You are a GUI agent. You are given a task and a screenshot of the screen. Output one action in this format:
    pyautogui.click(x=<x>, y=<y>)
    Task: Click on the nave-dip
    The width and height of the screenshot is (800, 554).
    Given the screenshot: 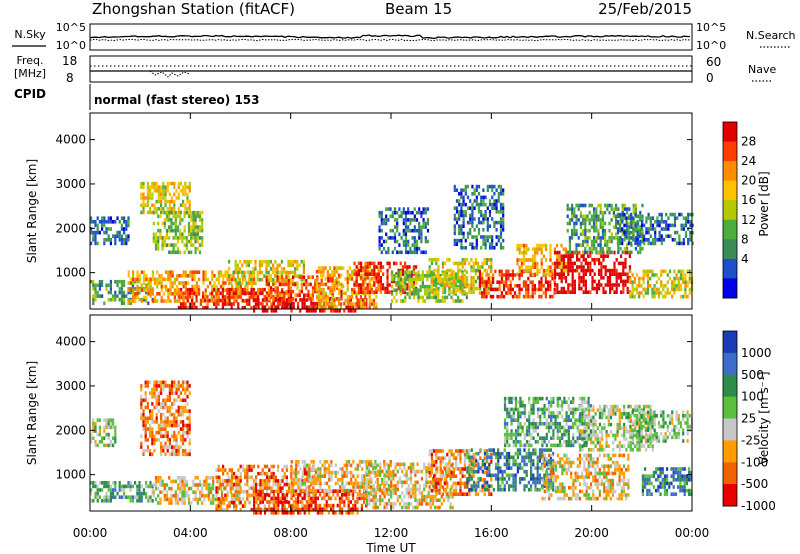 What is the action you would take?
    pyautogui.click(x=170, y=74)
    